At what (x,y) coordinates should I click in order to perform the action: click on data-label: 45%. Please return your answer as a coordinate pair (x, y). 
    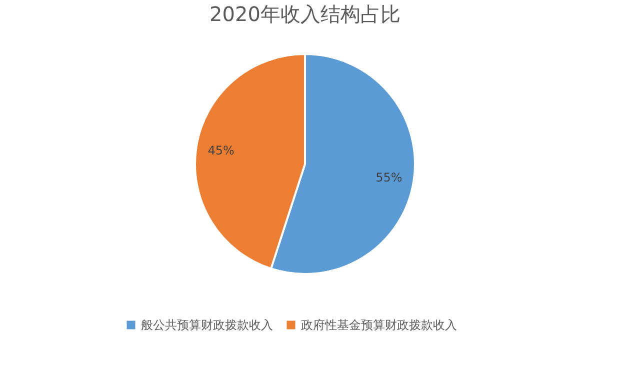
    Looking at the image, I should click on (221, 151).